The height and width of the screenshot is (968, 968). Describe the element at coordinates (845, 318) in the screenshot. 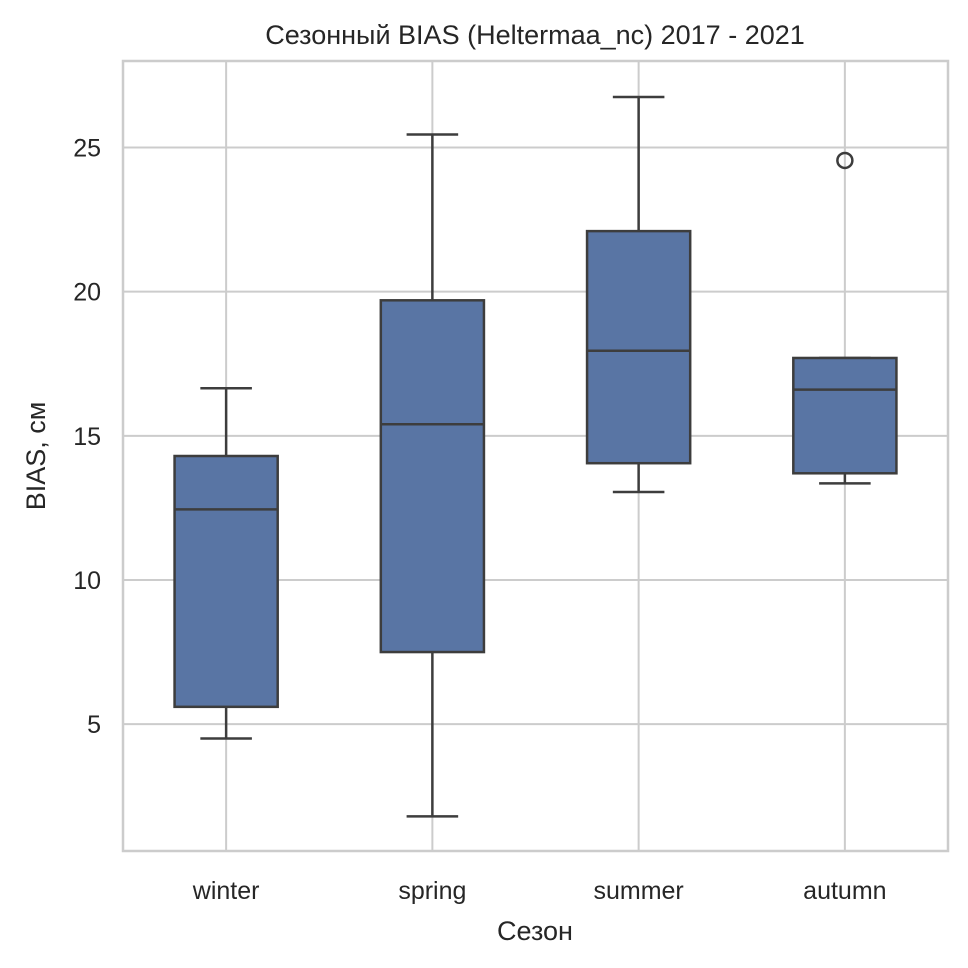

I see `box-autumn` at that location.